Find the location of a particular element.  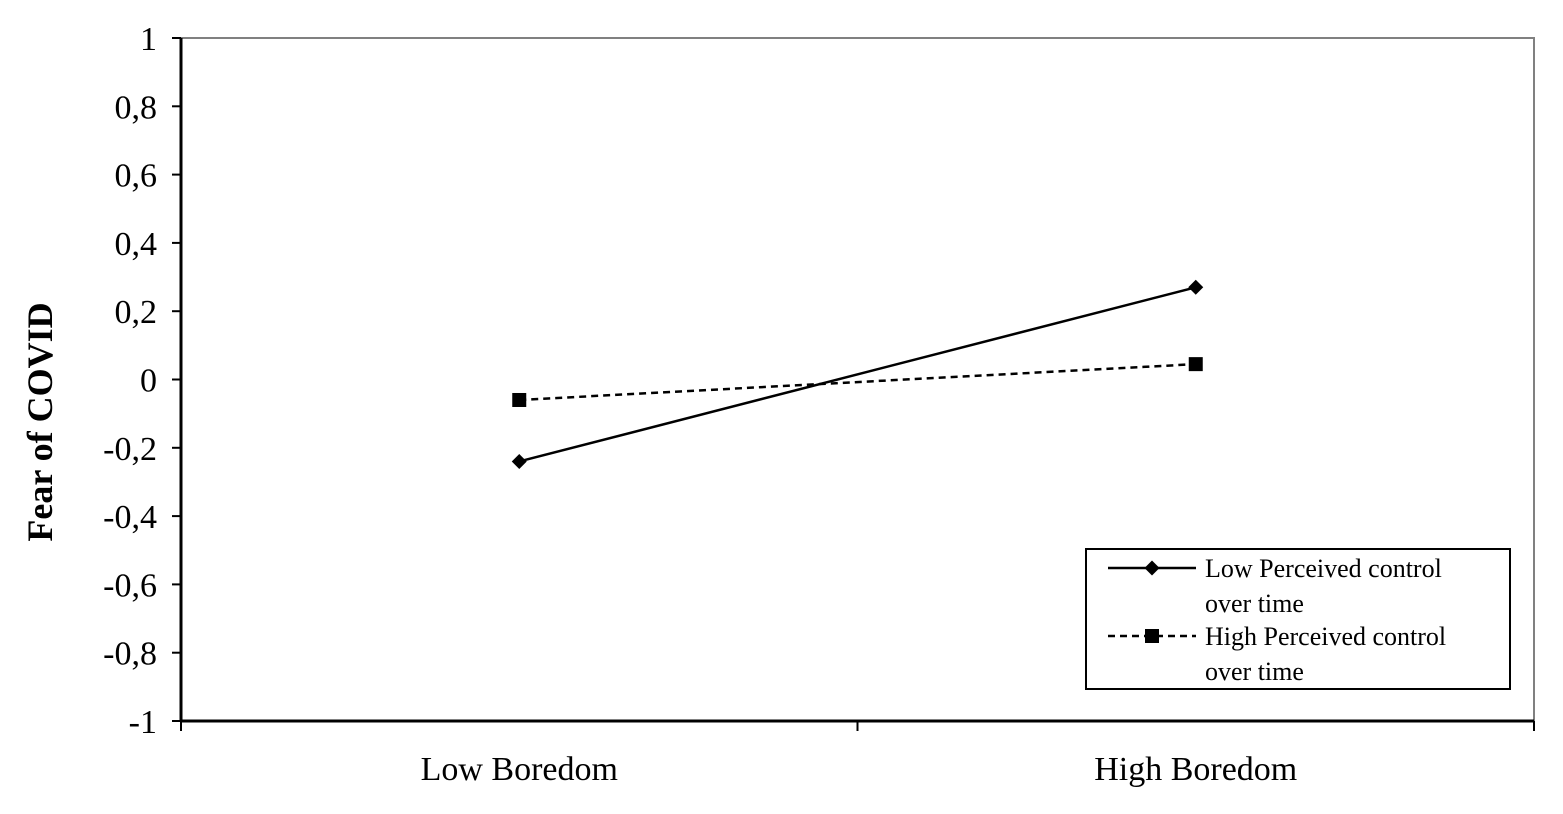

y-axis-label: Fear of COVID is located at coordinates (40, 421).